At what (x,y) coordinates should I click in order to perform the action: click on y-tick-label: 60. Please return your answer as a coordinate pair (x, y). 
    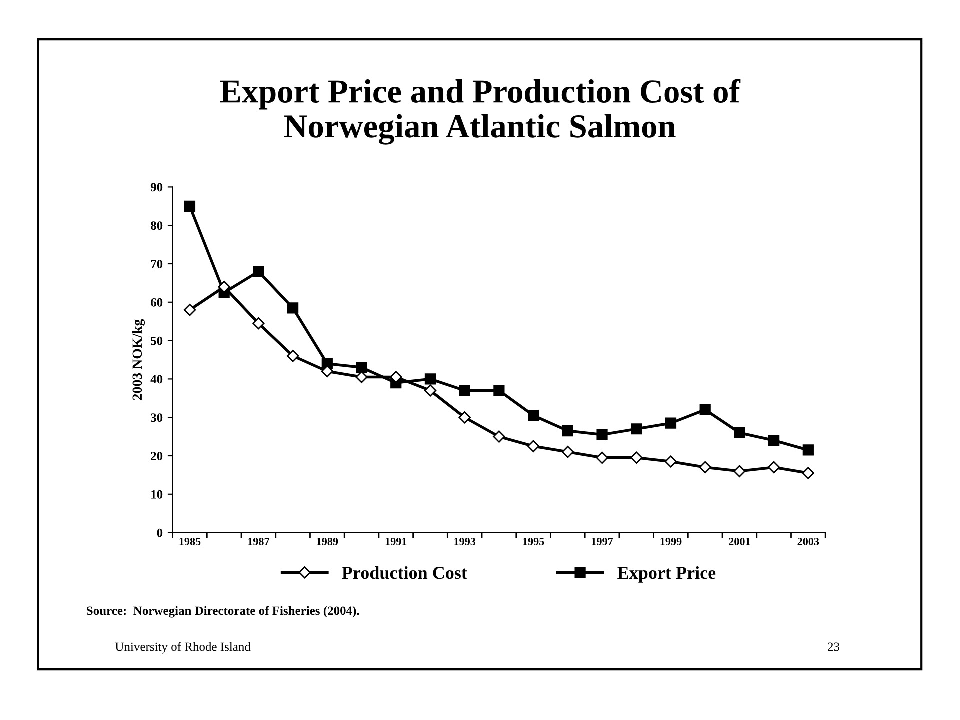
    Looking at the image, I should click on (157, 302).